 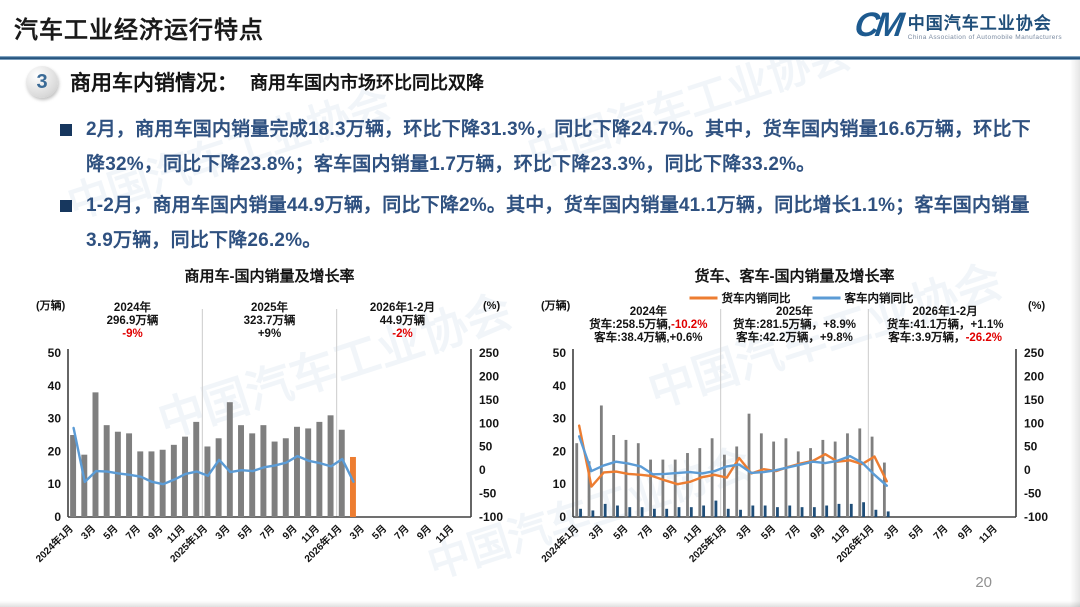 What do you see at coordinates (1075, 303) in the screenshot?
I see `slide-right-shadow` at bounding box center [1075, 303].